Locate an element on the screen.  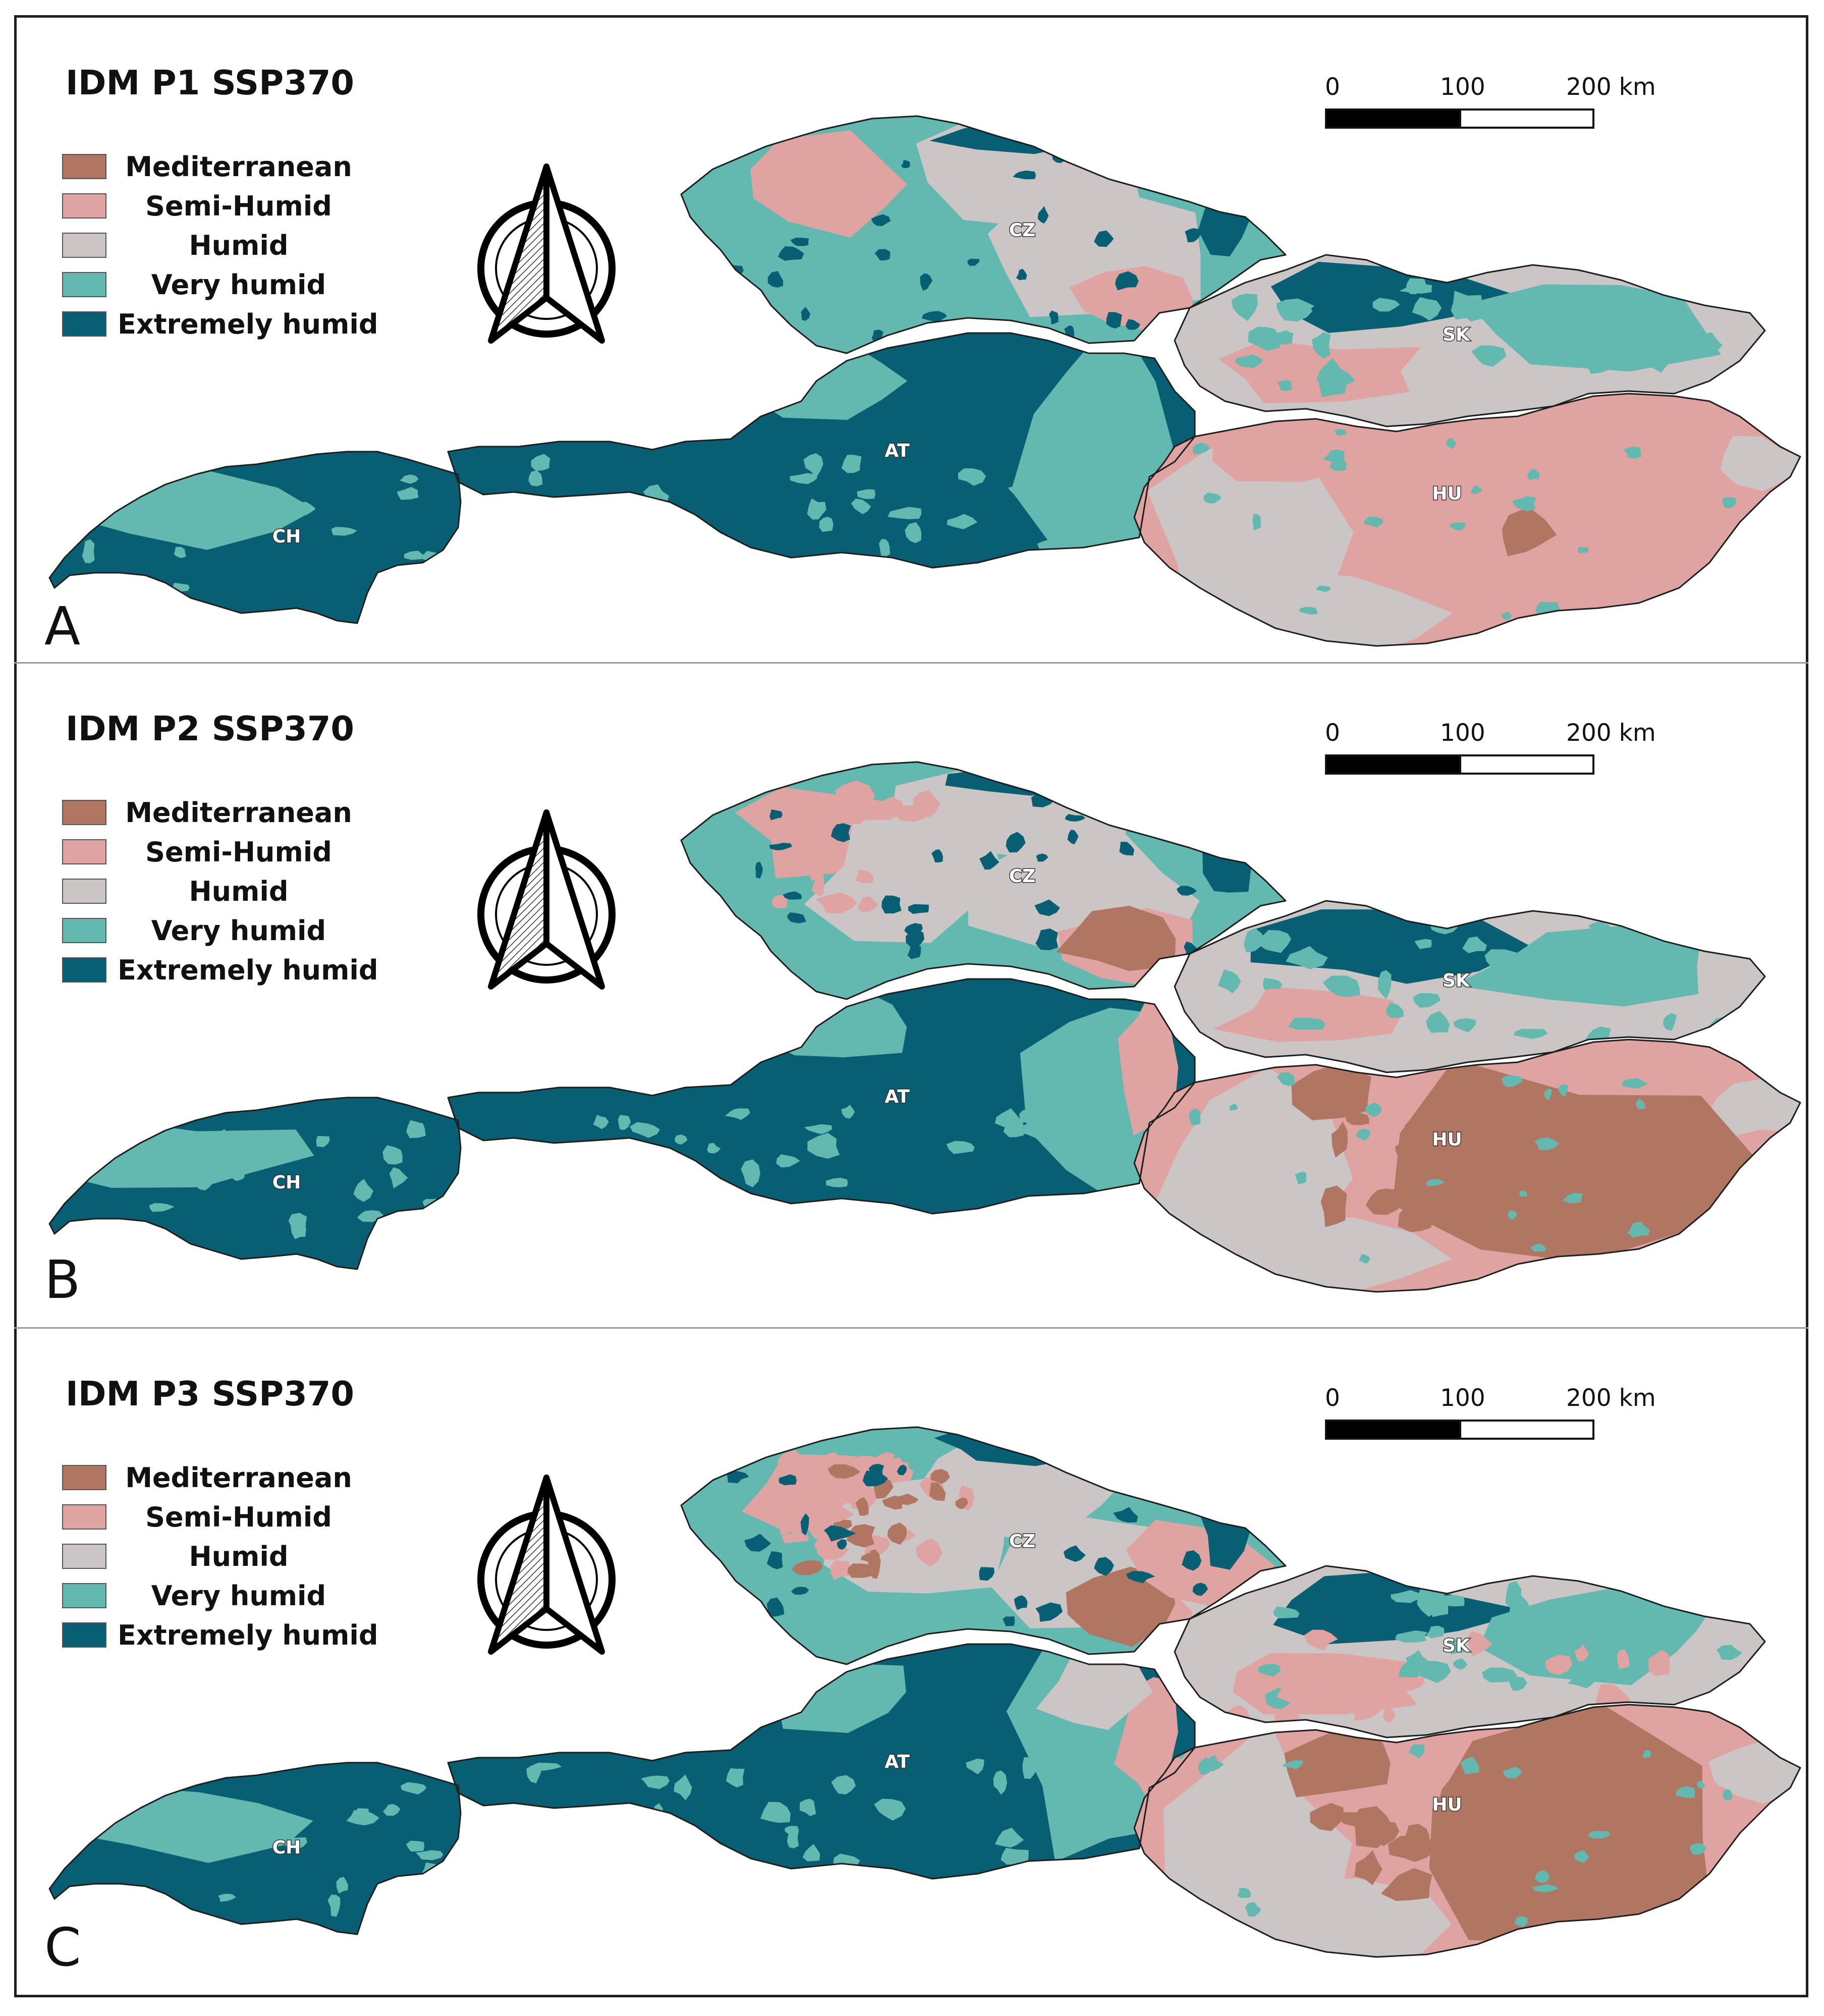
country-border-cz is located at coordinates (983, 1546).